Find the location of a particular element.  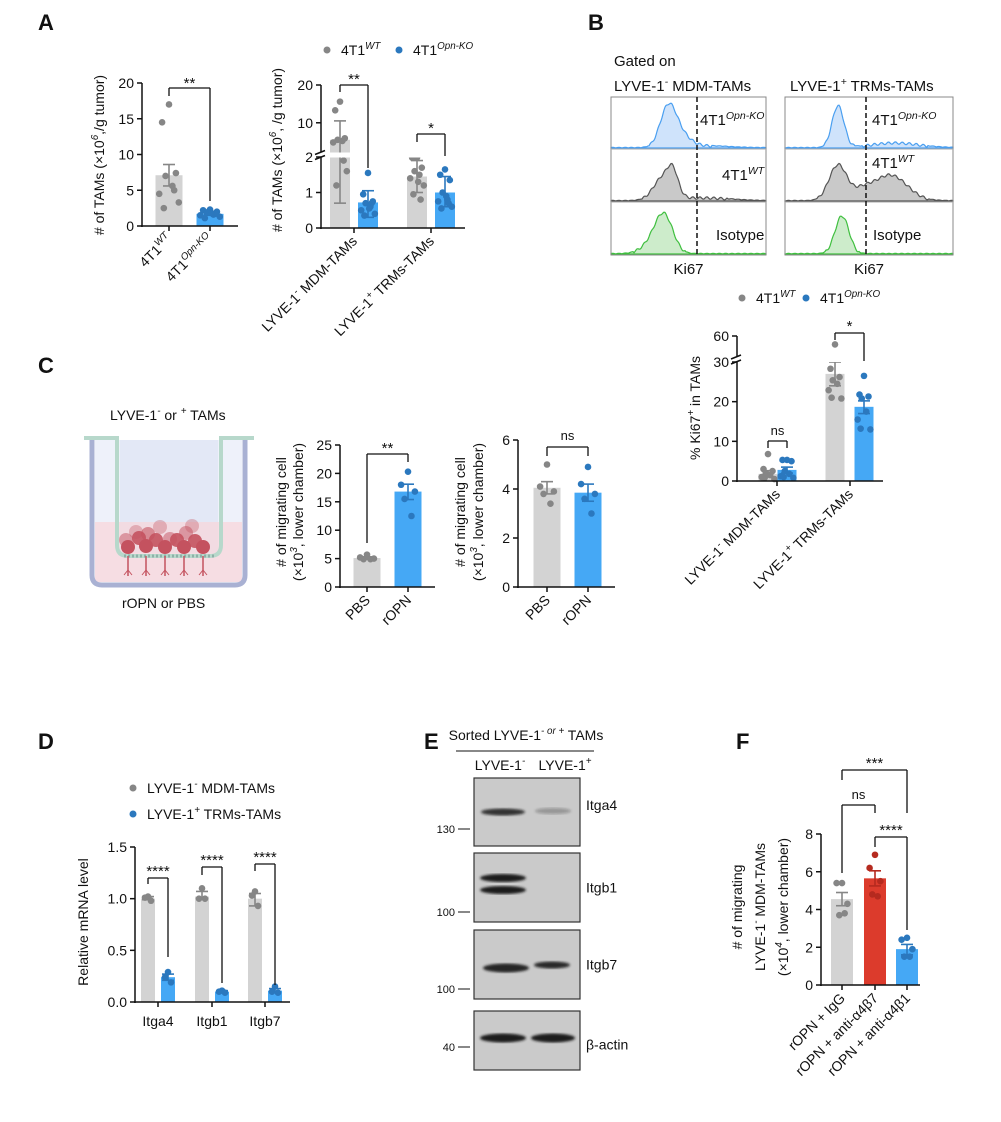

text-segment: TAMs is located at coordinates (583, 735).